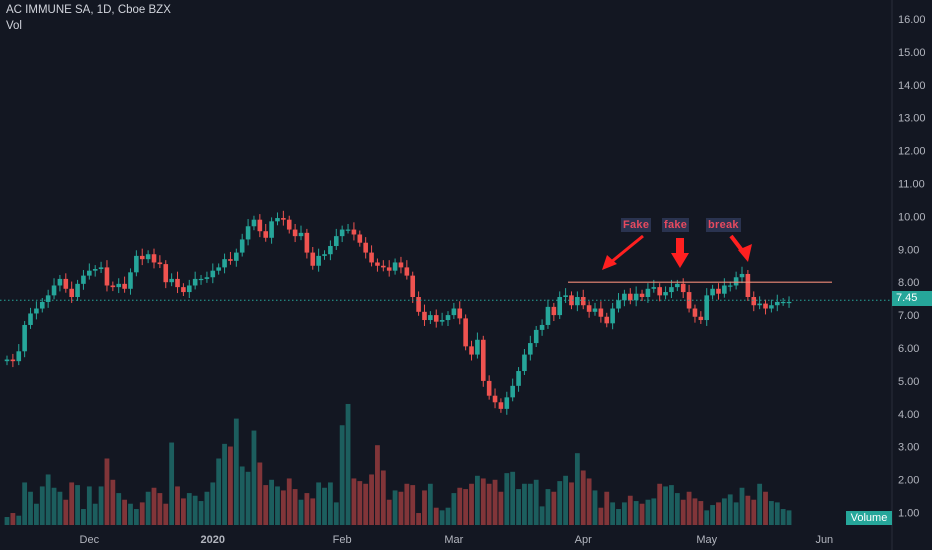  Describe the element at coordinates (869, 518) in the screenshot. I see `volume-tag: Volume` at that location.